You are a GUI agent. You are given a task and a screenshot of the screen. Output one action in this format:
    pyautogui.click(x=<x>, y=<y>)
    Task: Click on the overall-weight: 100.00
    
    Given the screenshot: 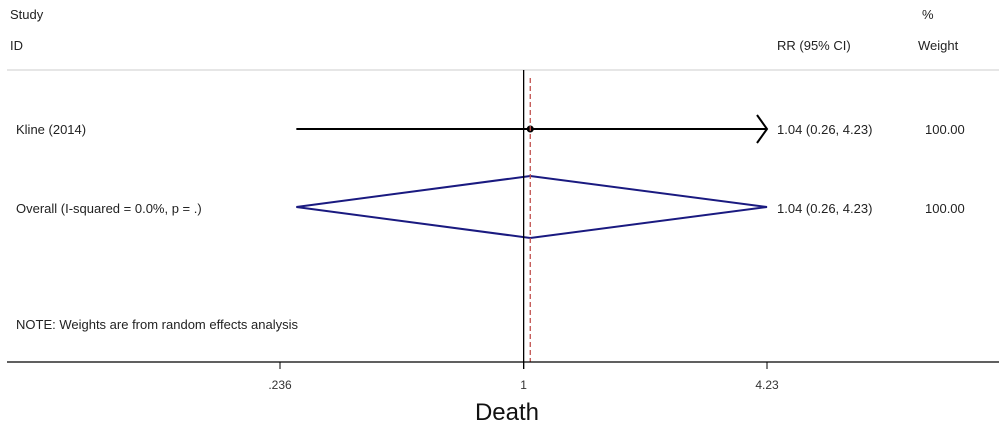 What is the action you would take?
    pyautogui.click(x=945, y=208)
    